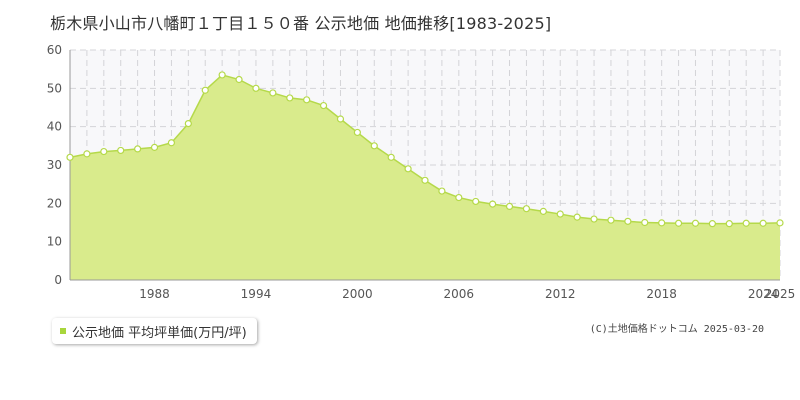  What do you see at coordinates (357, 294) in the screenshot?
I see `x-tick-label: 2000` at bounding box center [357, 294].